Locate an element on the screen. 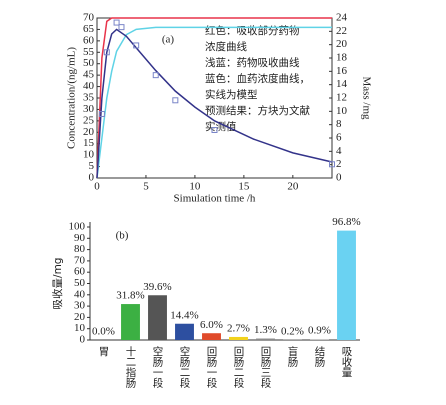 This screenshot has height=405, width=446. value-label: 14.4% is located at coordinates (184, 315).